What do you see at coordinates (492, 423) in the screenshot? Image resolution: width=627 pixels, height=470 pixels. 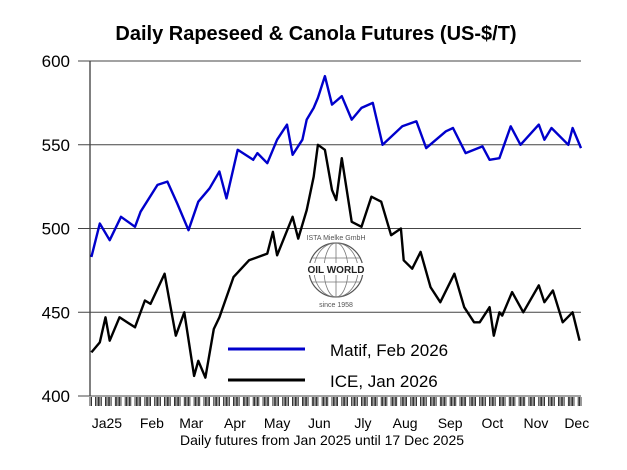 I see `x-tick-label: Oct` at bounding box center [492, 423].